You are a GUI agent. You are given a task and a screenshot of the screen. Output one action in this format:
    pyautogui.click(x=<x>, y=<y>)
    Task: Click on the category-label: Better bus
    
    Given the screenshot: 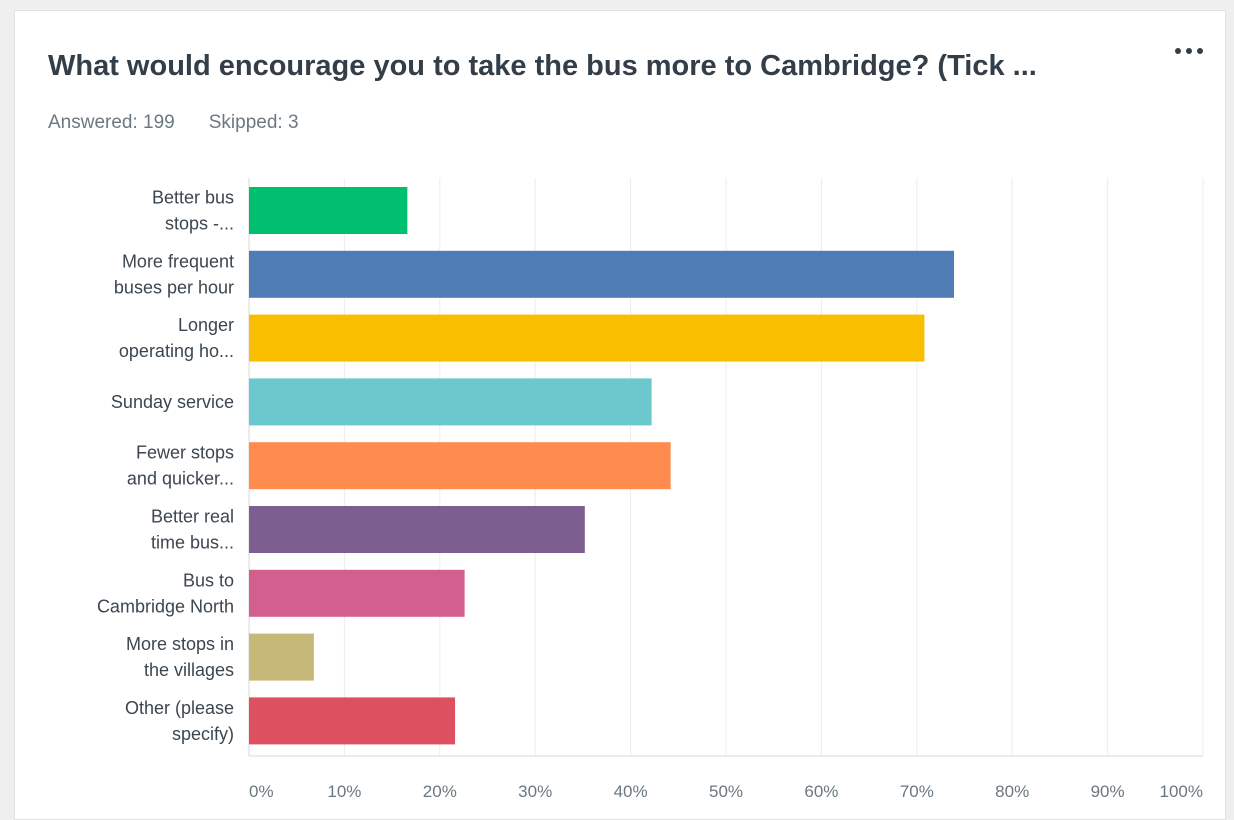 What is the action you would take?
    pyautogui.click(x=193, y=198)
    